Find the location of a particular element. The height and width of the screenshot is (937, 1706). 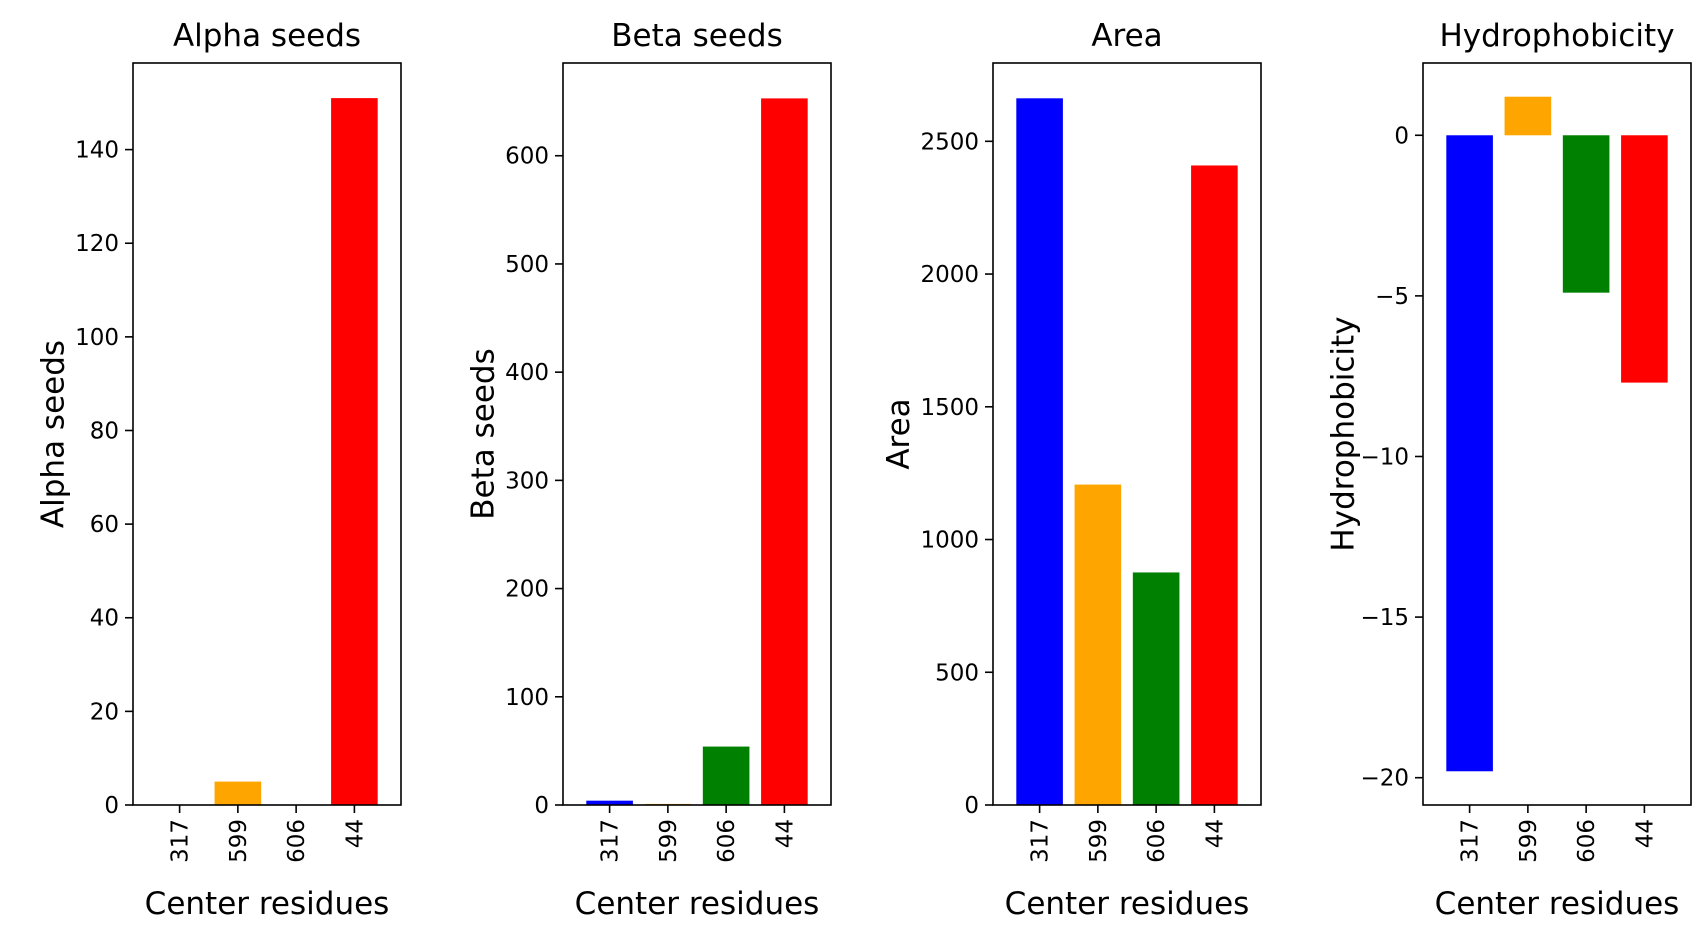

y-axis-label: Area is located at coordinates (899, 433).